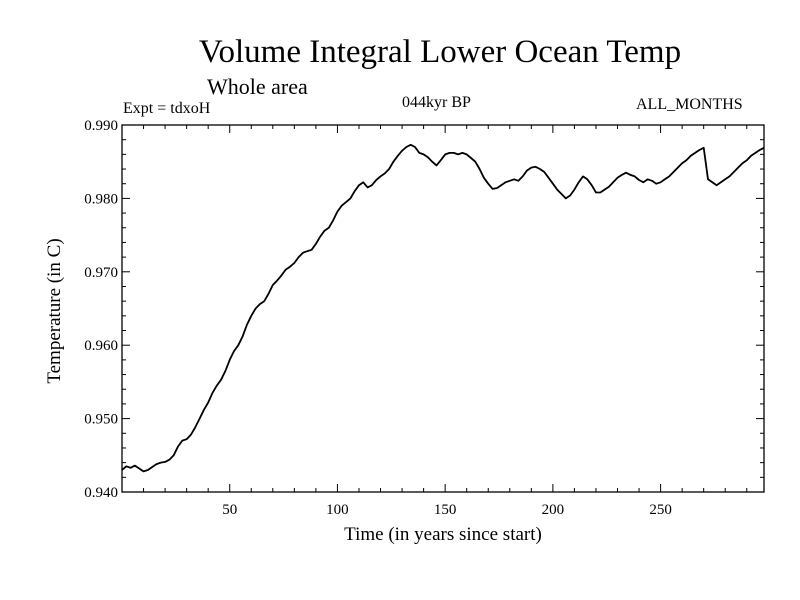 This screenshot has height=600, width=800. I want to click on y-tick-label: 0.990, so click(101, 126).